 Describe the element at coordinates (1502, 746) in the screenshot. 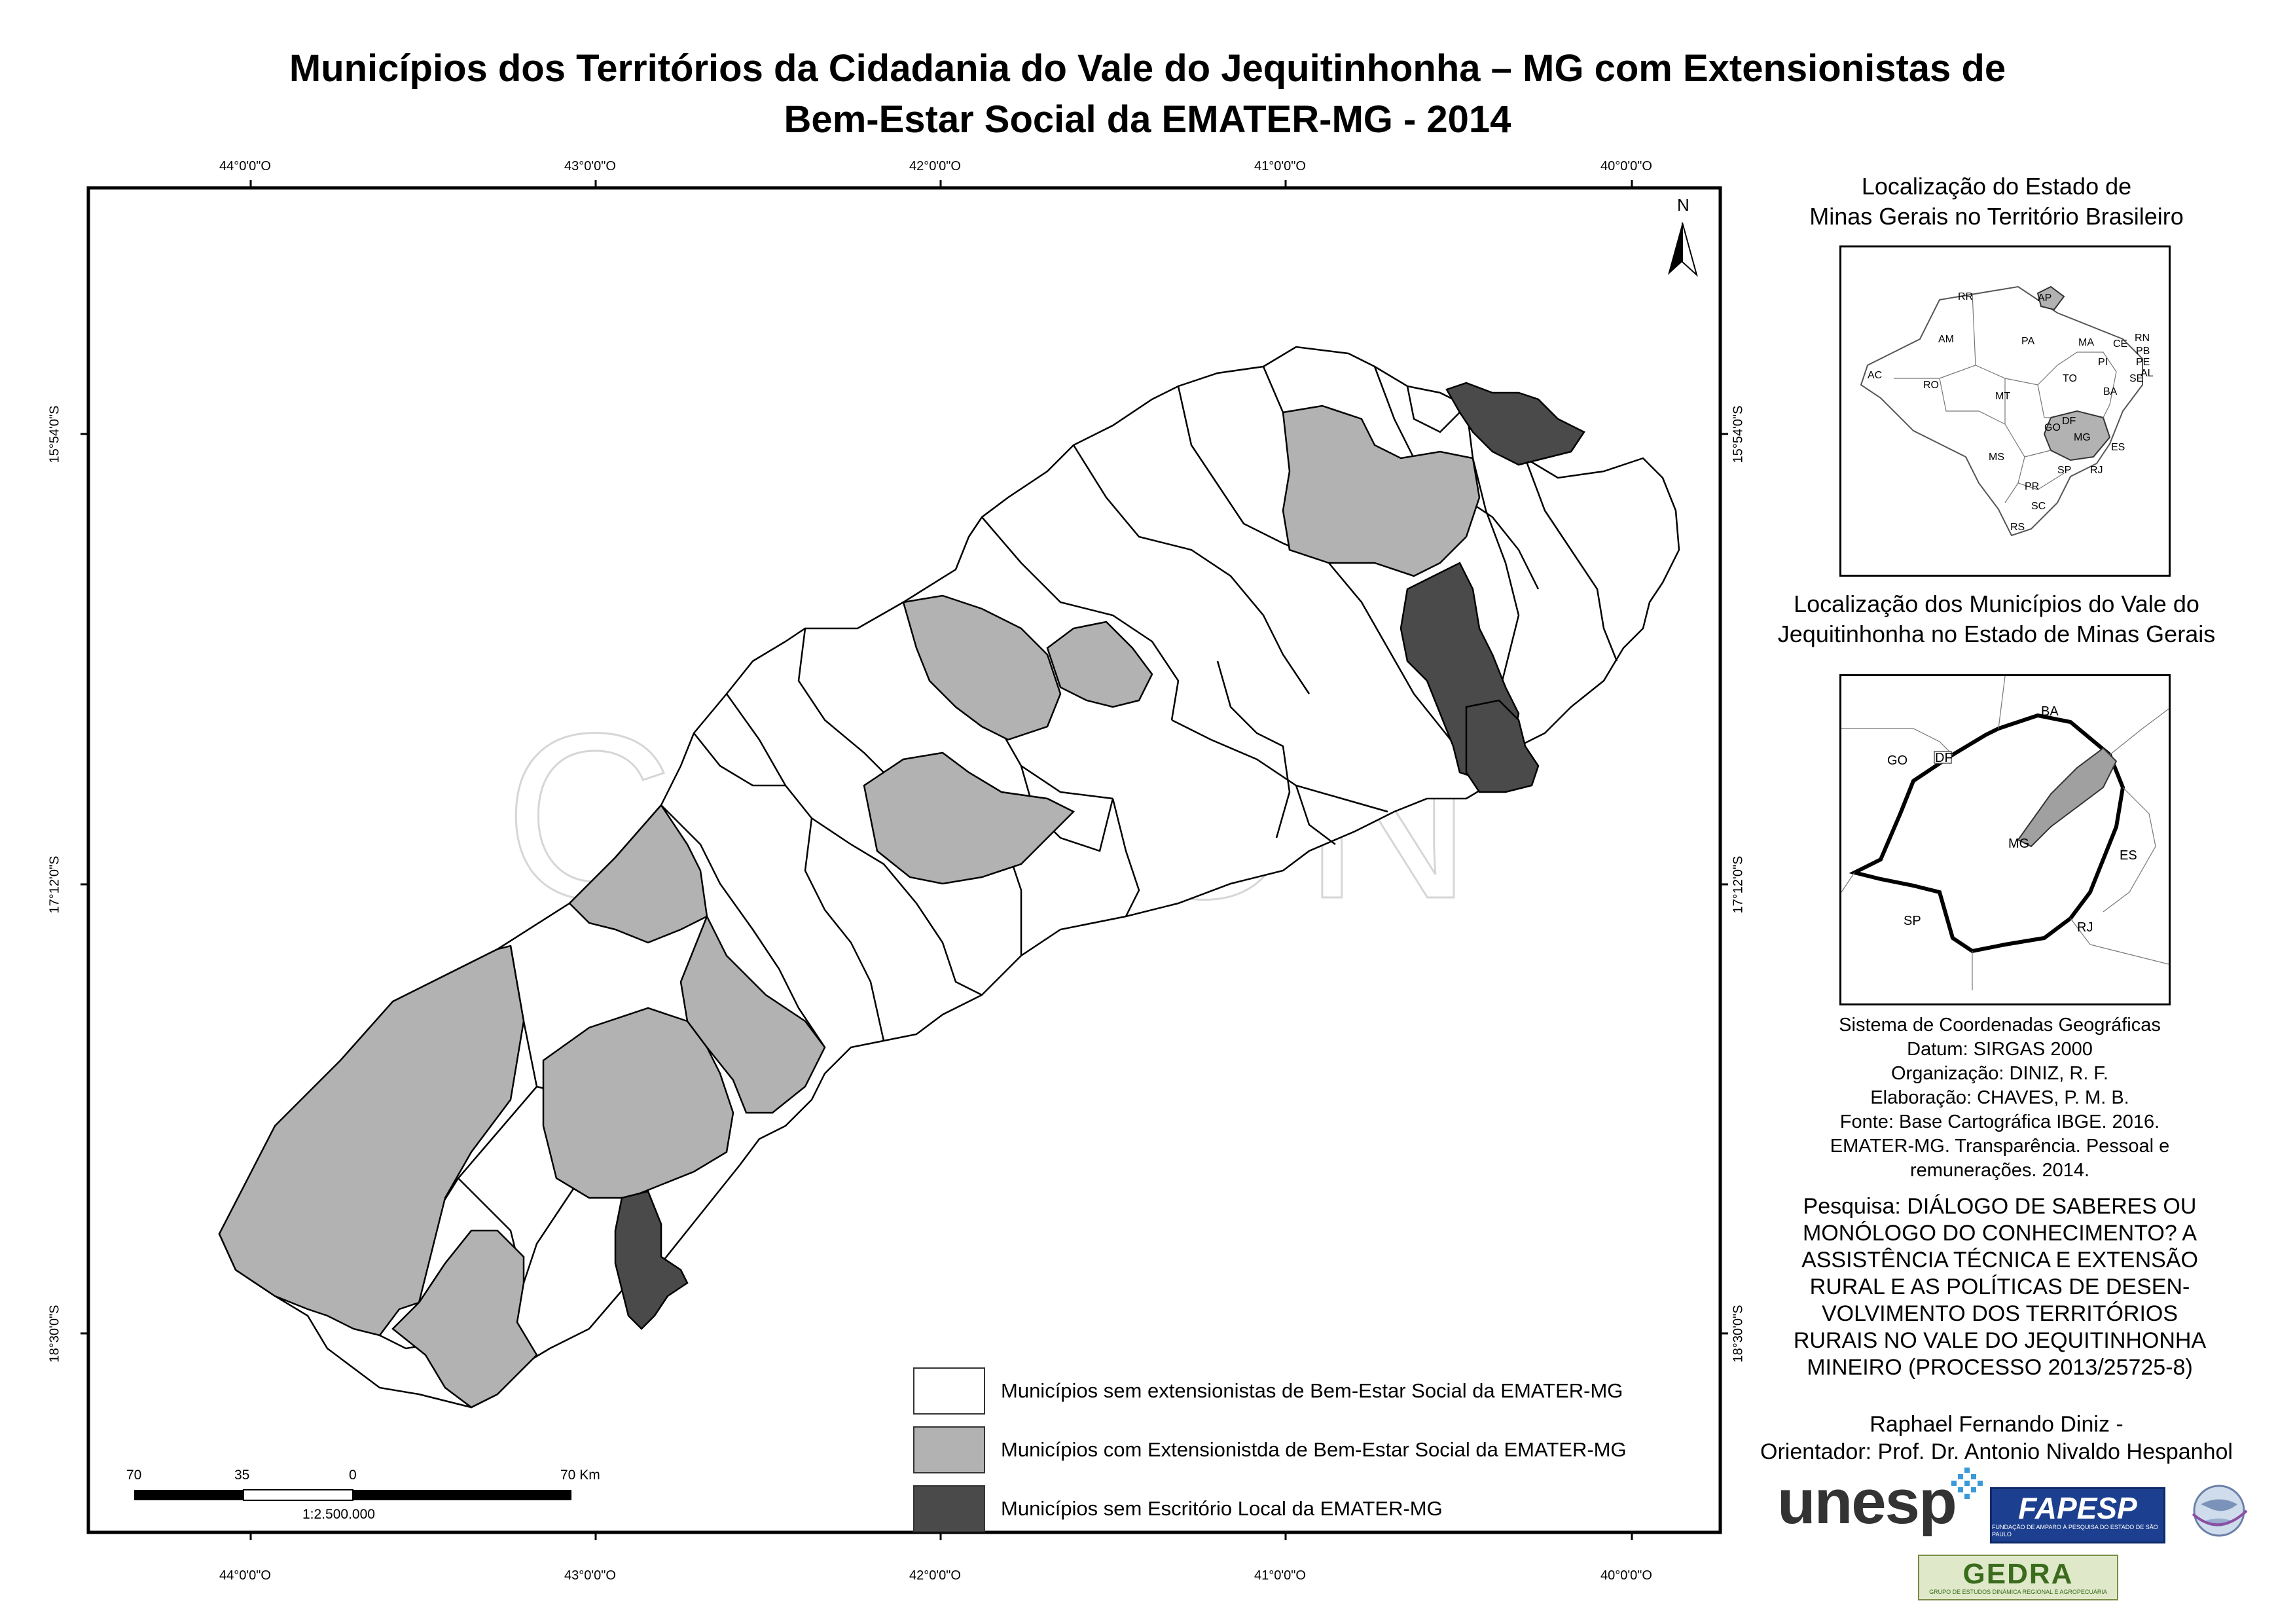

I see `municipality-dark-e2` at that location.